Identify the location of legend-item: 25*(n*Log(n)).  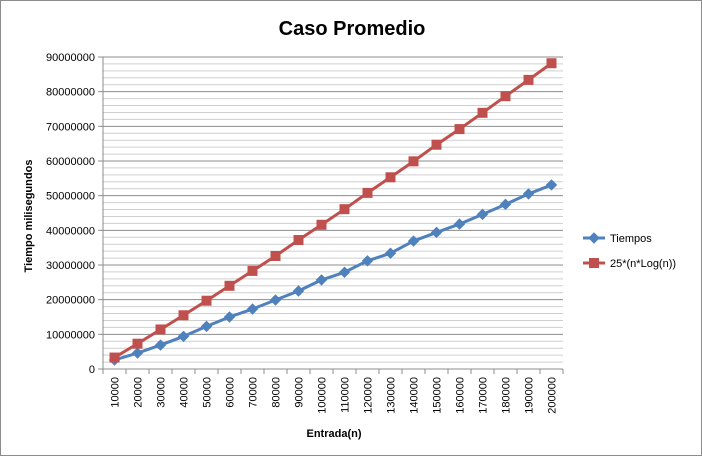
(629, 264).